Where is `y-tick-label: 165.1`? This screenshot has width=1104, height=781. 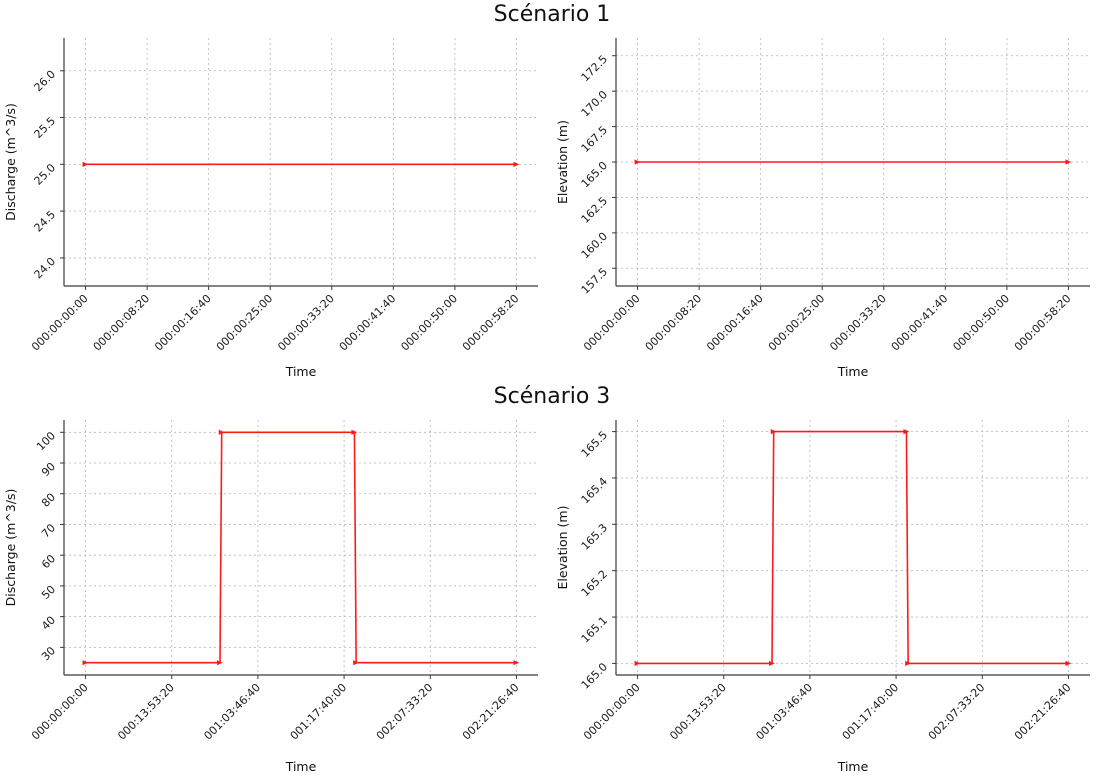 y-tick-label: 165.1 is located at coordinates (594, 629).